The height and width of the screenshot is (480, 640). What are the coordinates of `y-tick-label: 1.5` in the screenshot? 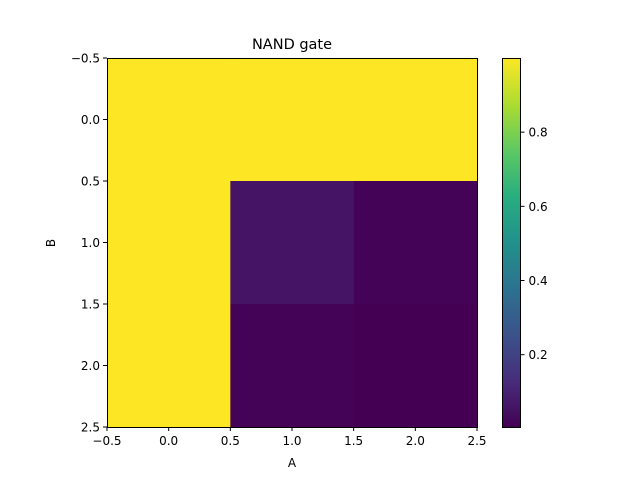 It's located at (90, 305).